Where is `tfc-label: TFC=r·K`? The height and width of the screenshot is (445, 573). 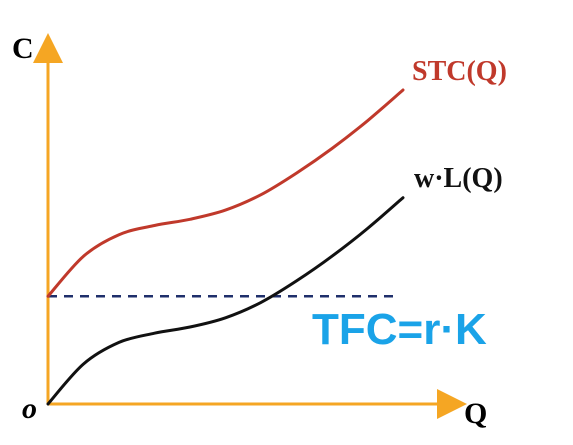
tfc-label: TFC=r·K is located at coordinates (399, 329).